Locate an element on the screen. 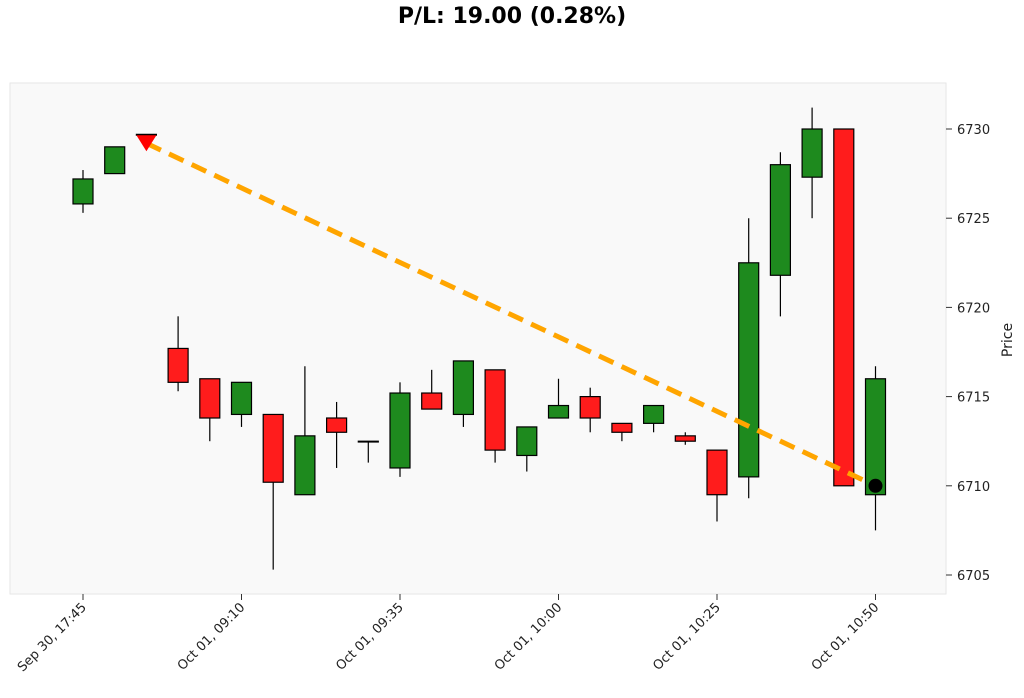  entry-marker is located at coordinates (146, 143).